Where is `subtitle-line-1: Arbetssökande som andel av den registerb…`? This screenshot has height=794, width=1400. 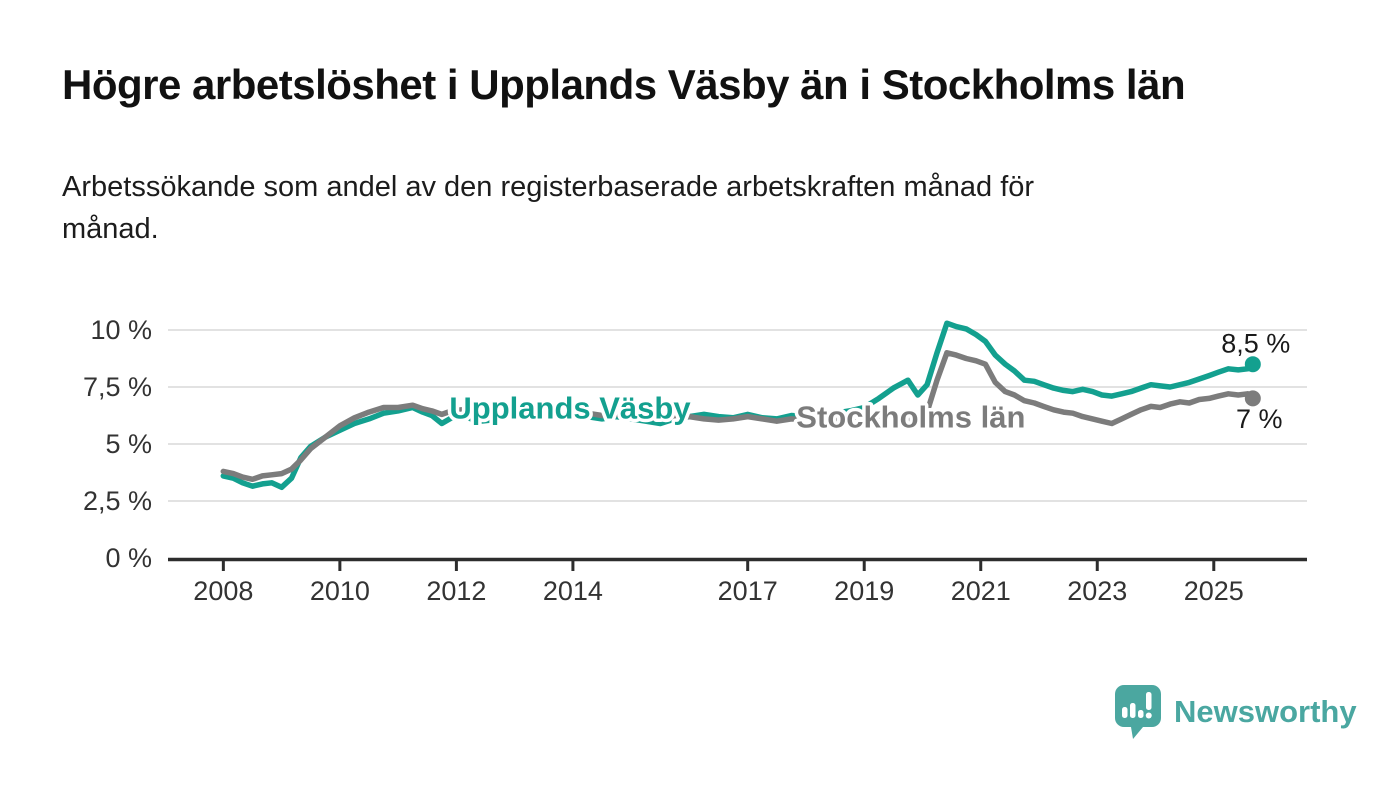
subtitle-line-1: Arbetssökande som andel av den registerb… is located at coordinates (548, 187).